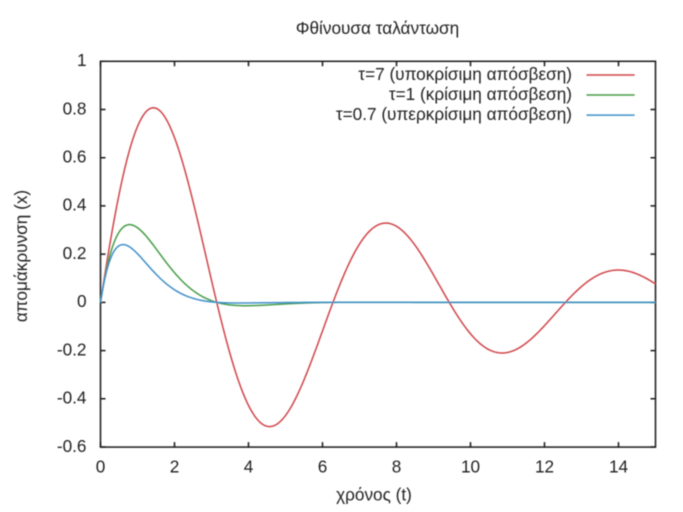 This screenshot has height=512, width=683. Describe the element at coordinates (323, 467) in the screenshot. I see `svg-text: 6` at that location.